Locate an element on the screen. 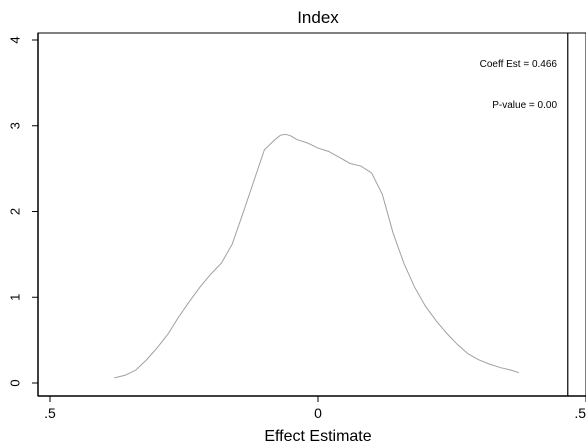 This screenshot has width=586, height=446. annotation-coeff-est: Coeff Est = 0.466 is located at coordinates (519, 64).